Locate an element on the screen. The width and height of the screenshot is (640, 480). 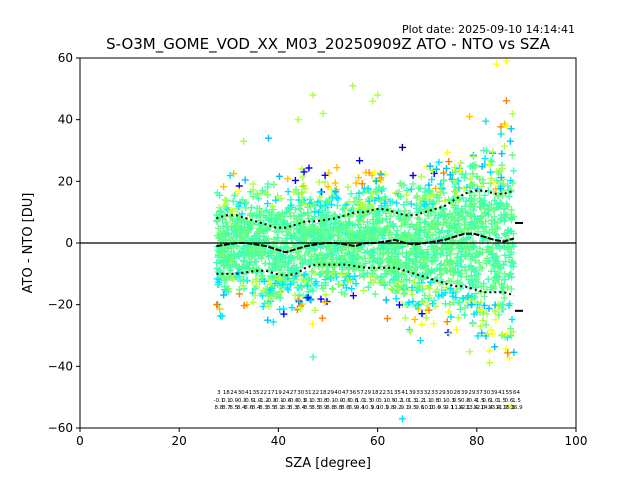
y-tick-label: 0 is located at coordinates (69, 243).